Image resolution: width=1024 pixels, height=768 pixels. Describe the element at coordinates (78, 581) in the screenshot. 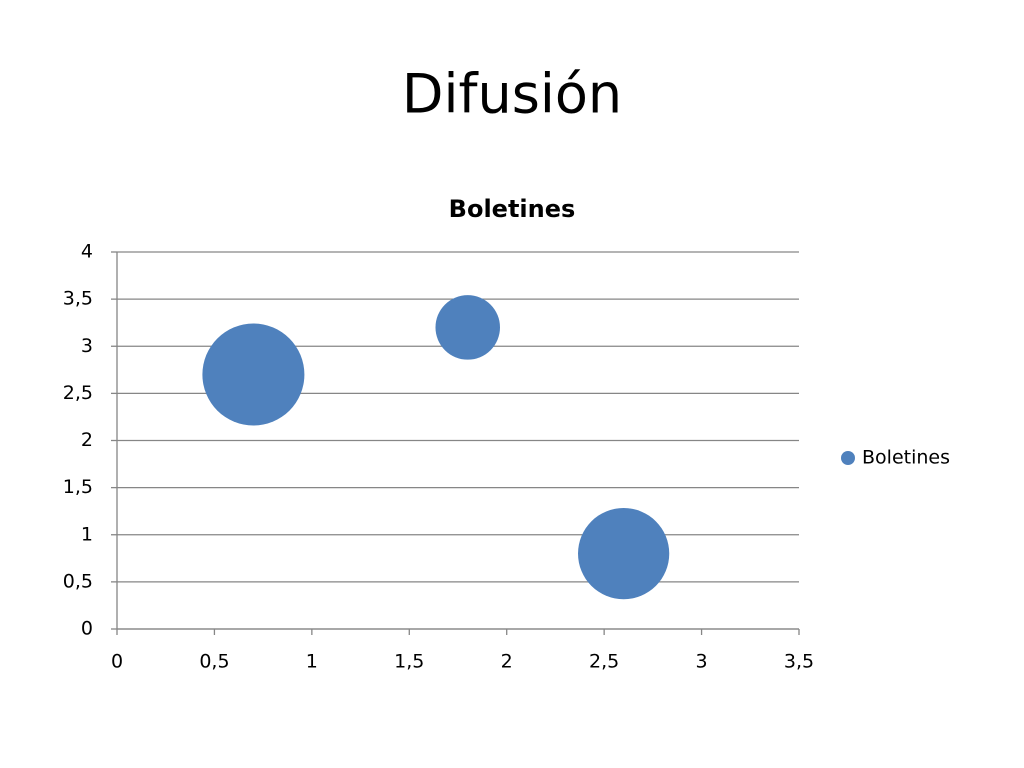

I see `y-tick-label: 0,5` at that location.